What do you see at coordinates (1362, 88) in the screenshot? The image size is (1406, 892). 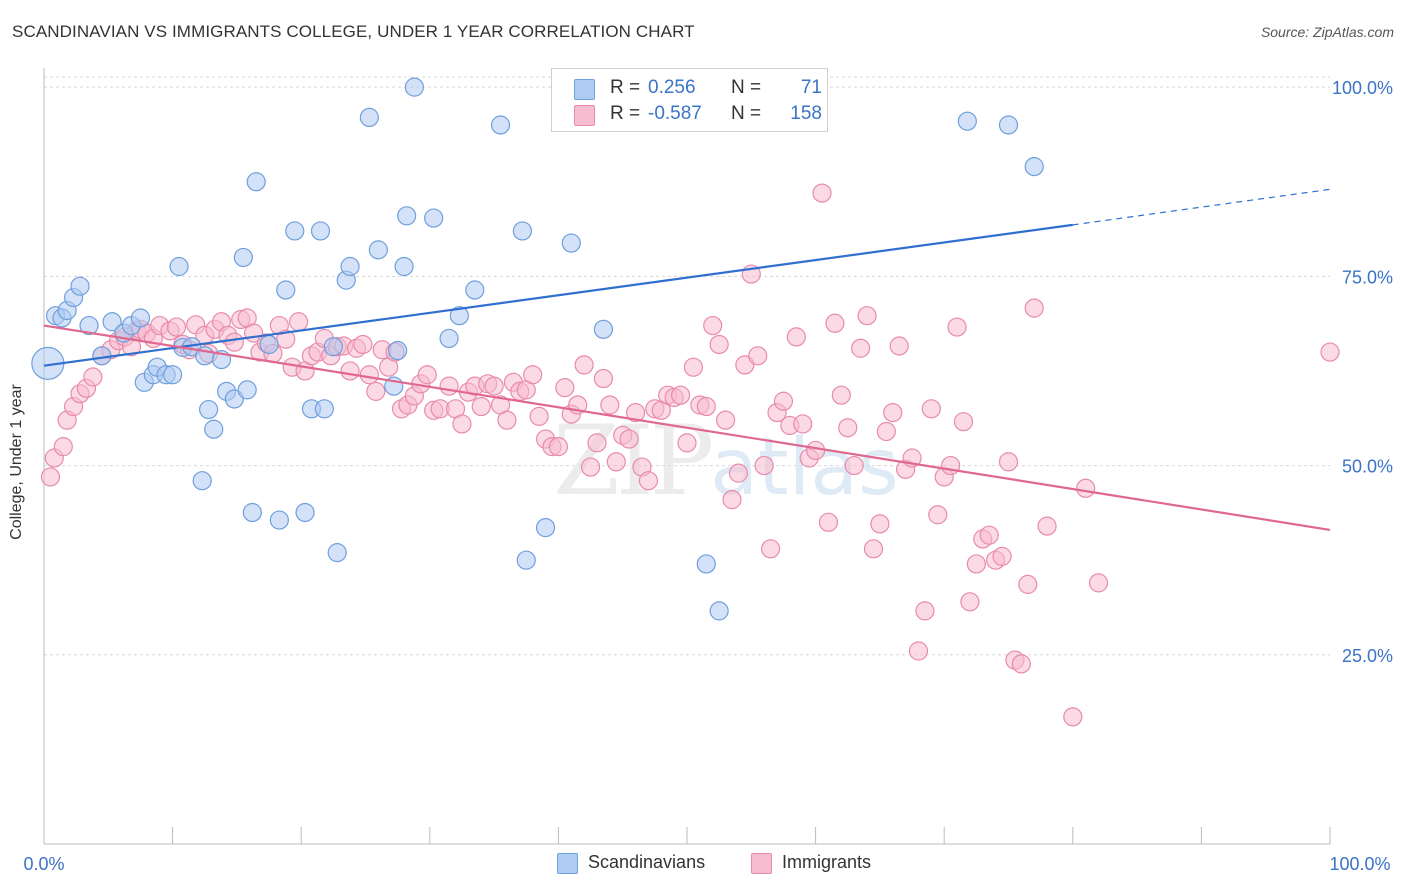 I see `y-tick-label: 100.0%` at bounding box center [1362, 88].